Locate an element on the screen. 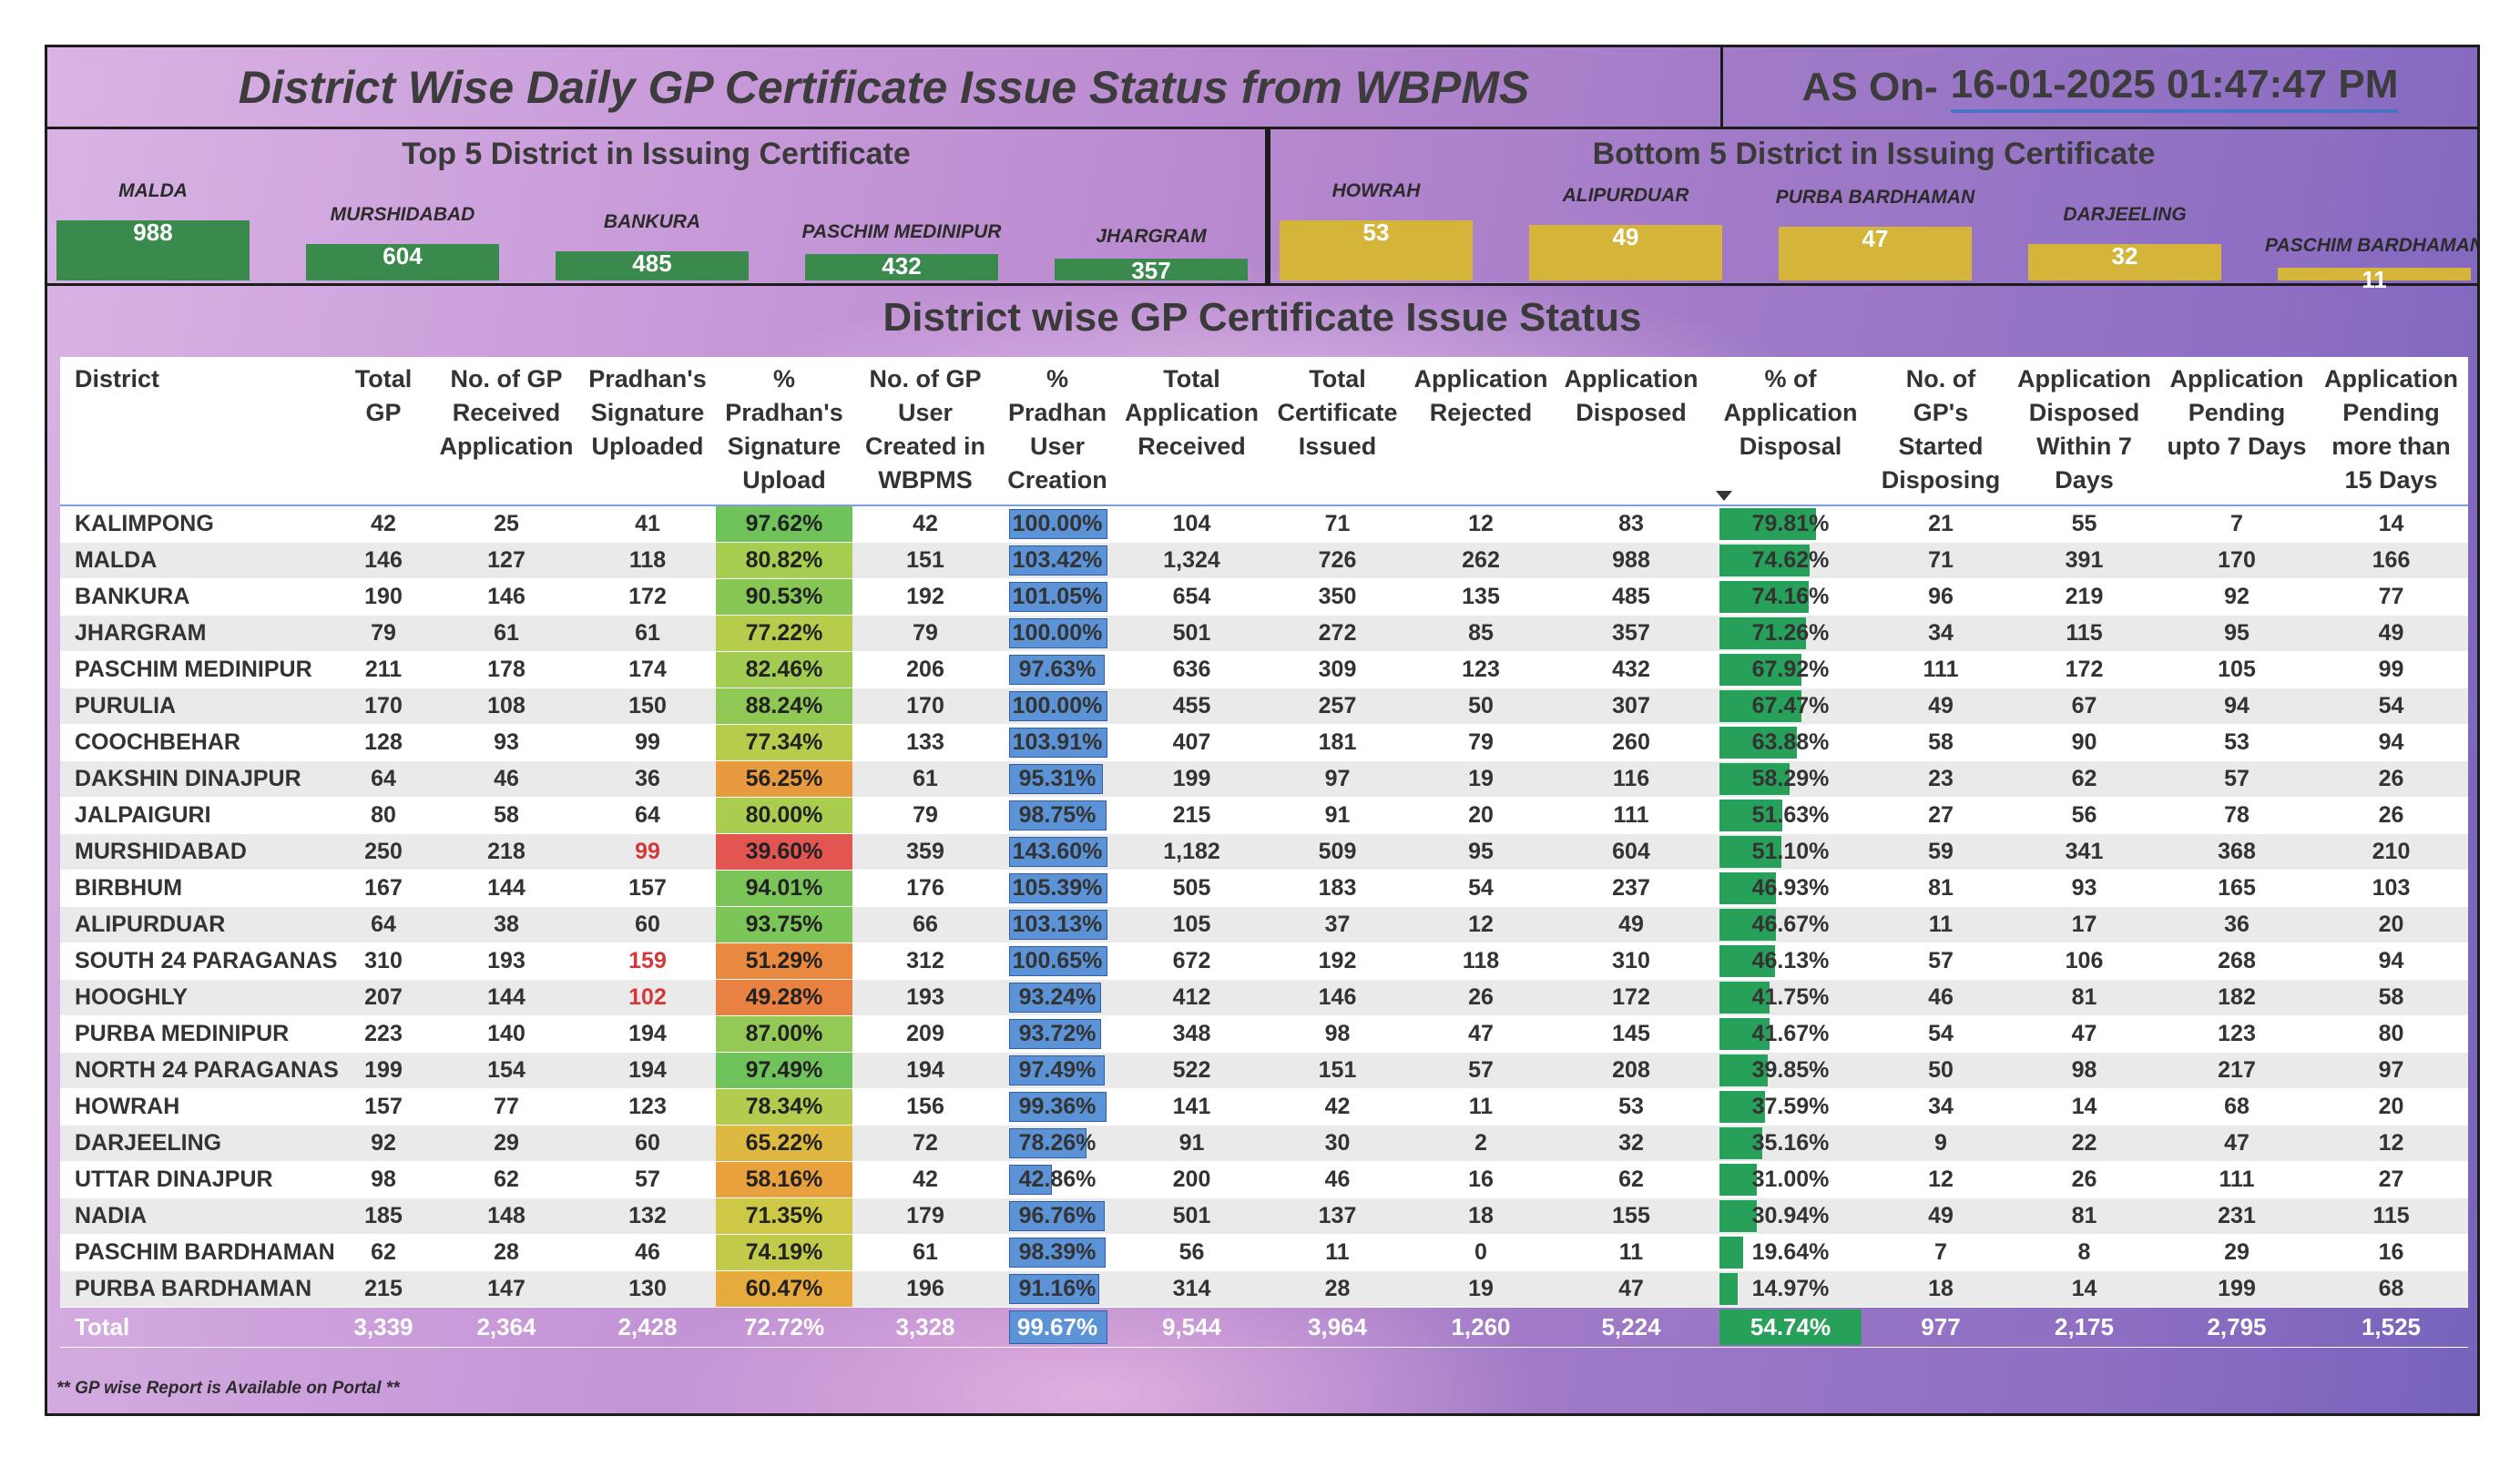 The image size is (2520, 1457). table-cell: 72 is located at coordinates (925, 1143).